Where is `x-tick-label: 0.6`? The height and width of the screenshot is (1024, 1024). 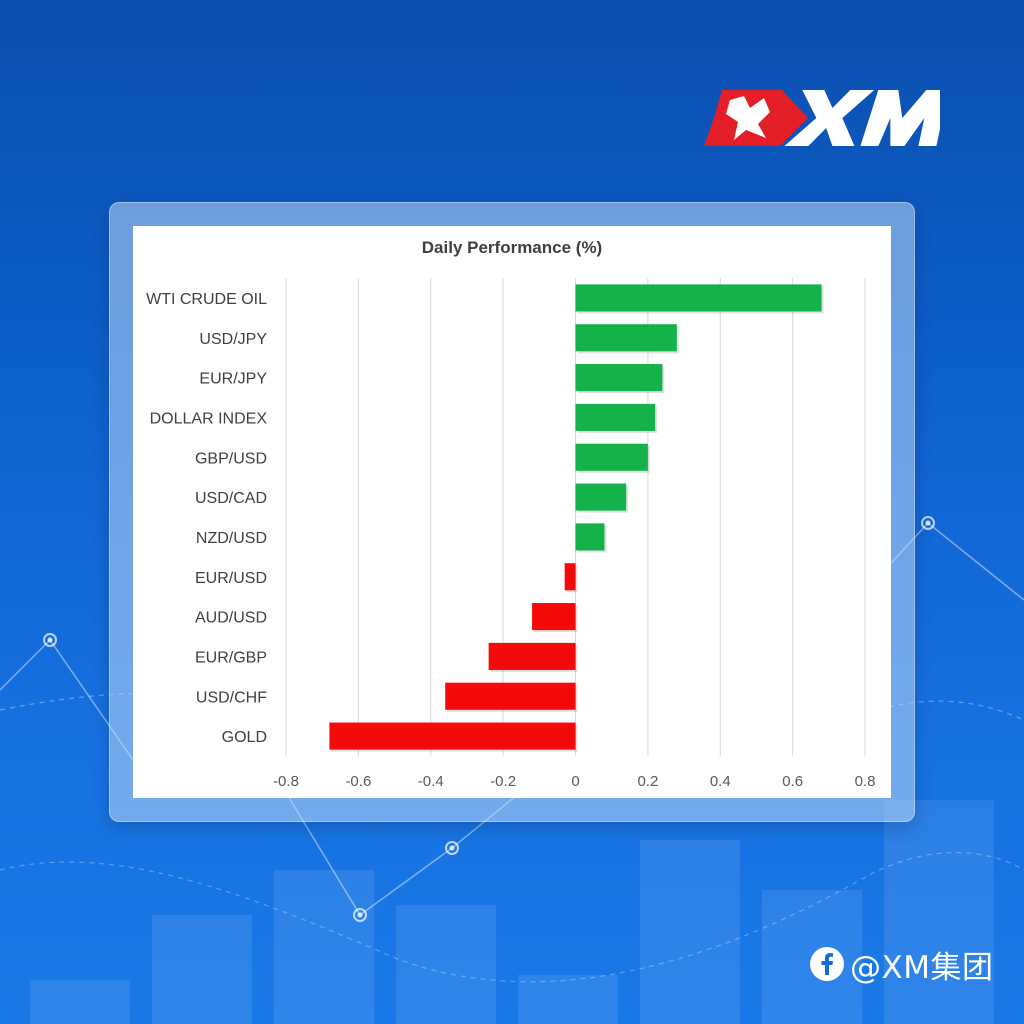 x-tick-label: 0.6 is located at coordinates (792, 781).